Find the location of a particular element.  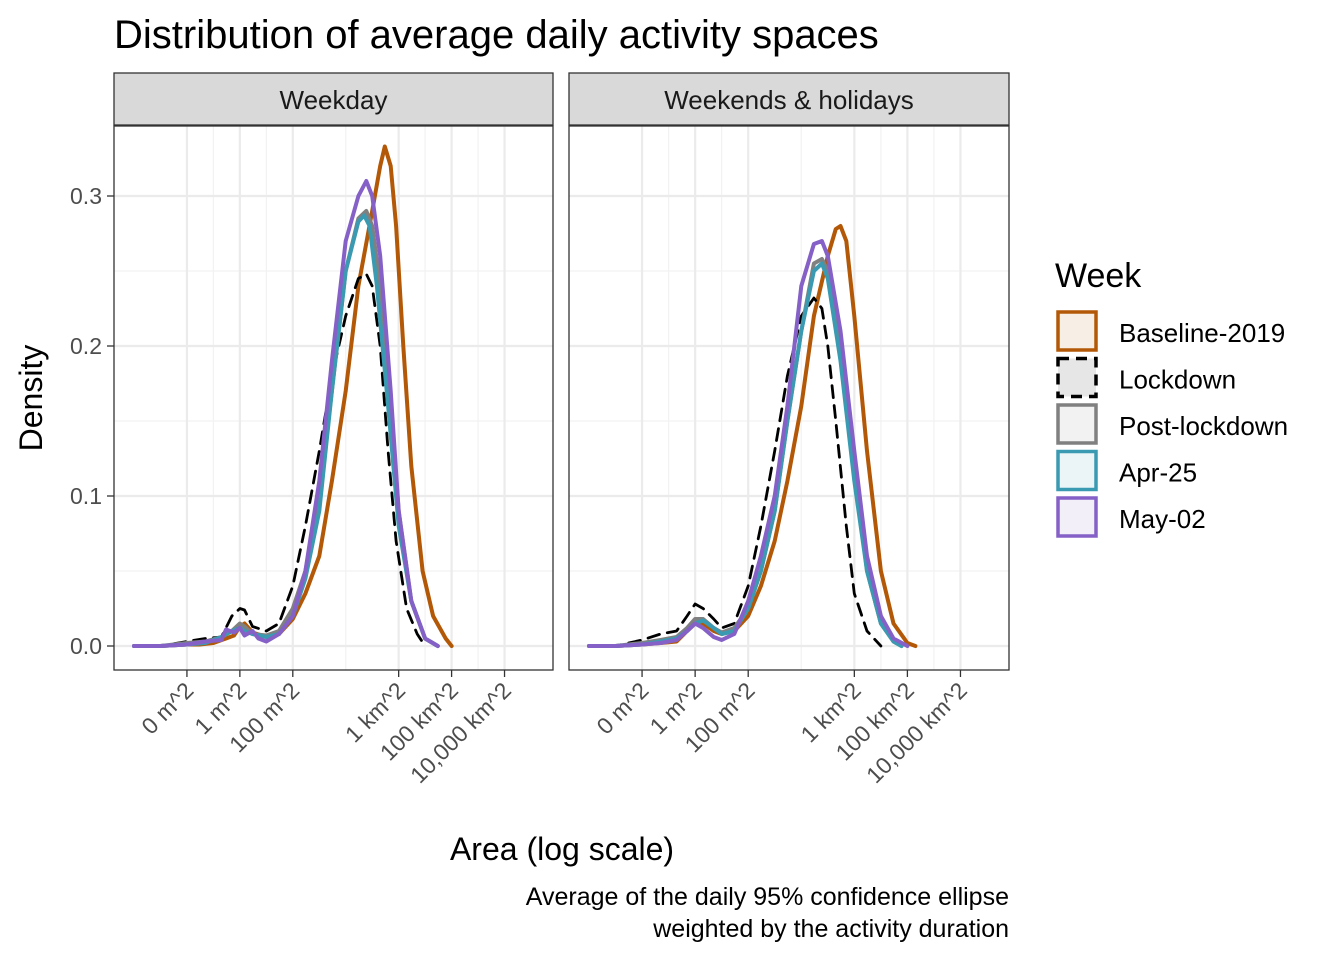

y-tick-label: 0.1 is located at coordinates (86, 496).